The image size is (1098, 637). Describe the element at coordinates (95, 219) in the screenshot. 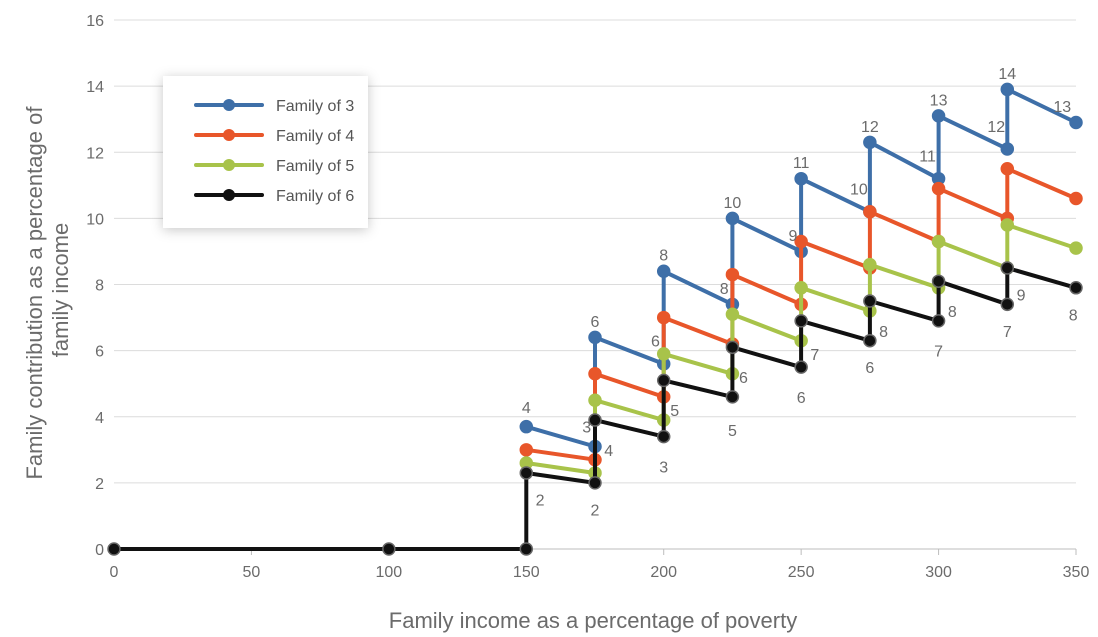

I see `y-tick-label: 10` at that location.